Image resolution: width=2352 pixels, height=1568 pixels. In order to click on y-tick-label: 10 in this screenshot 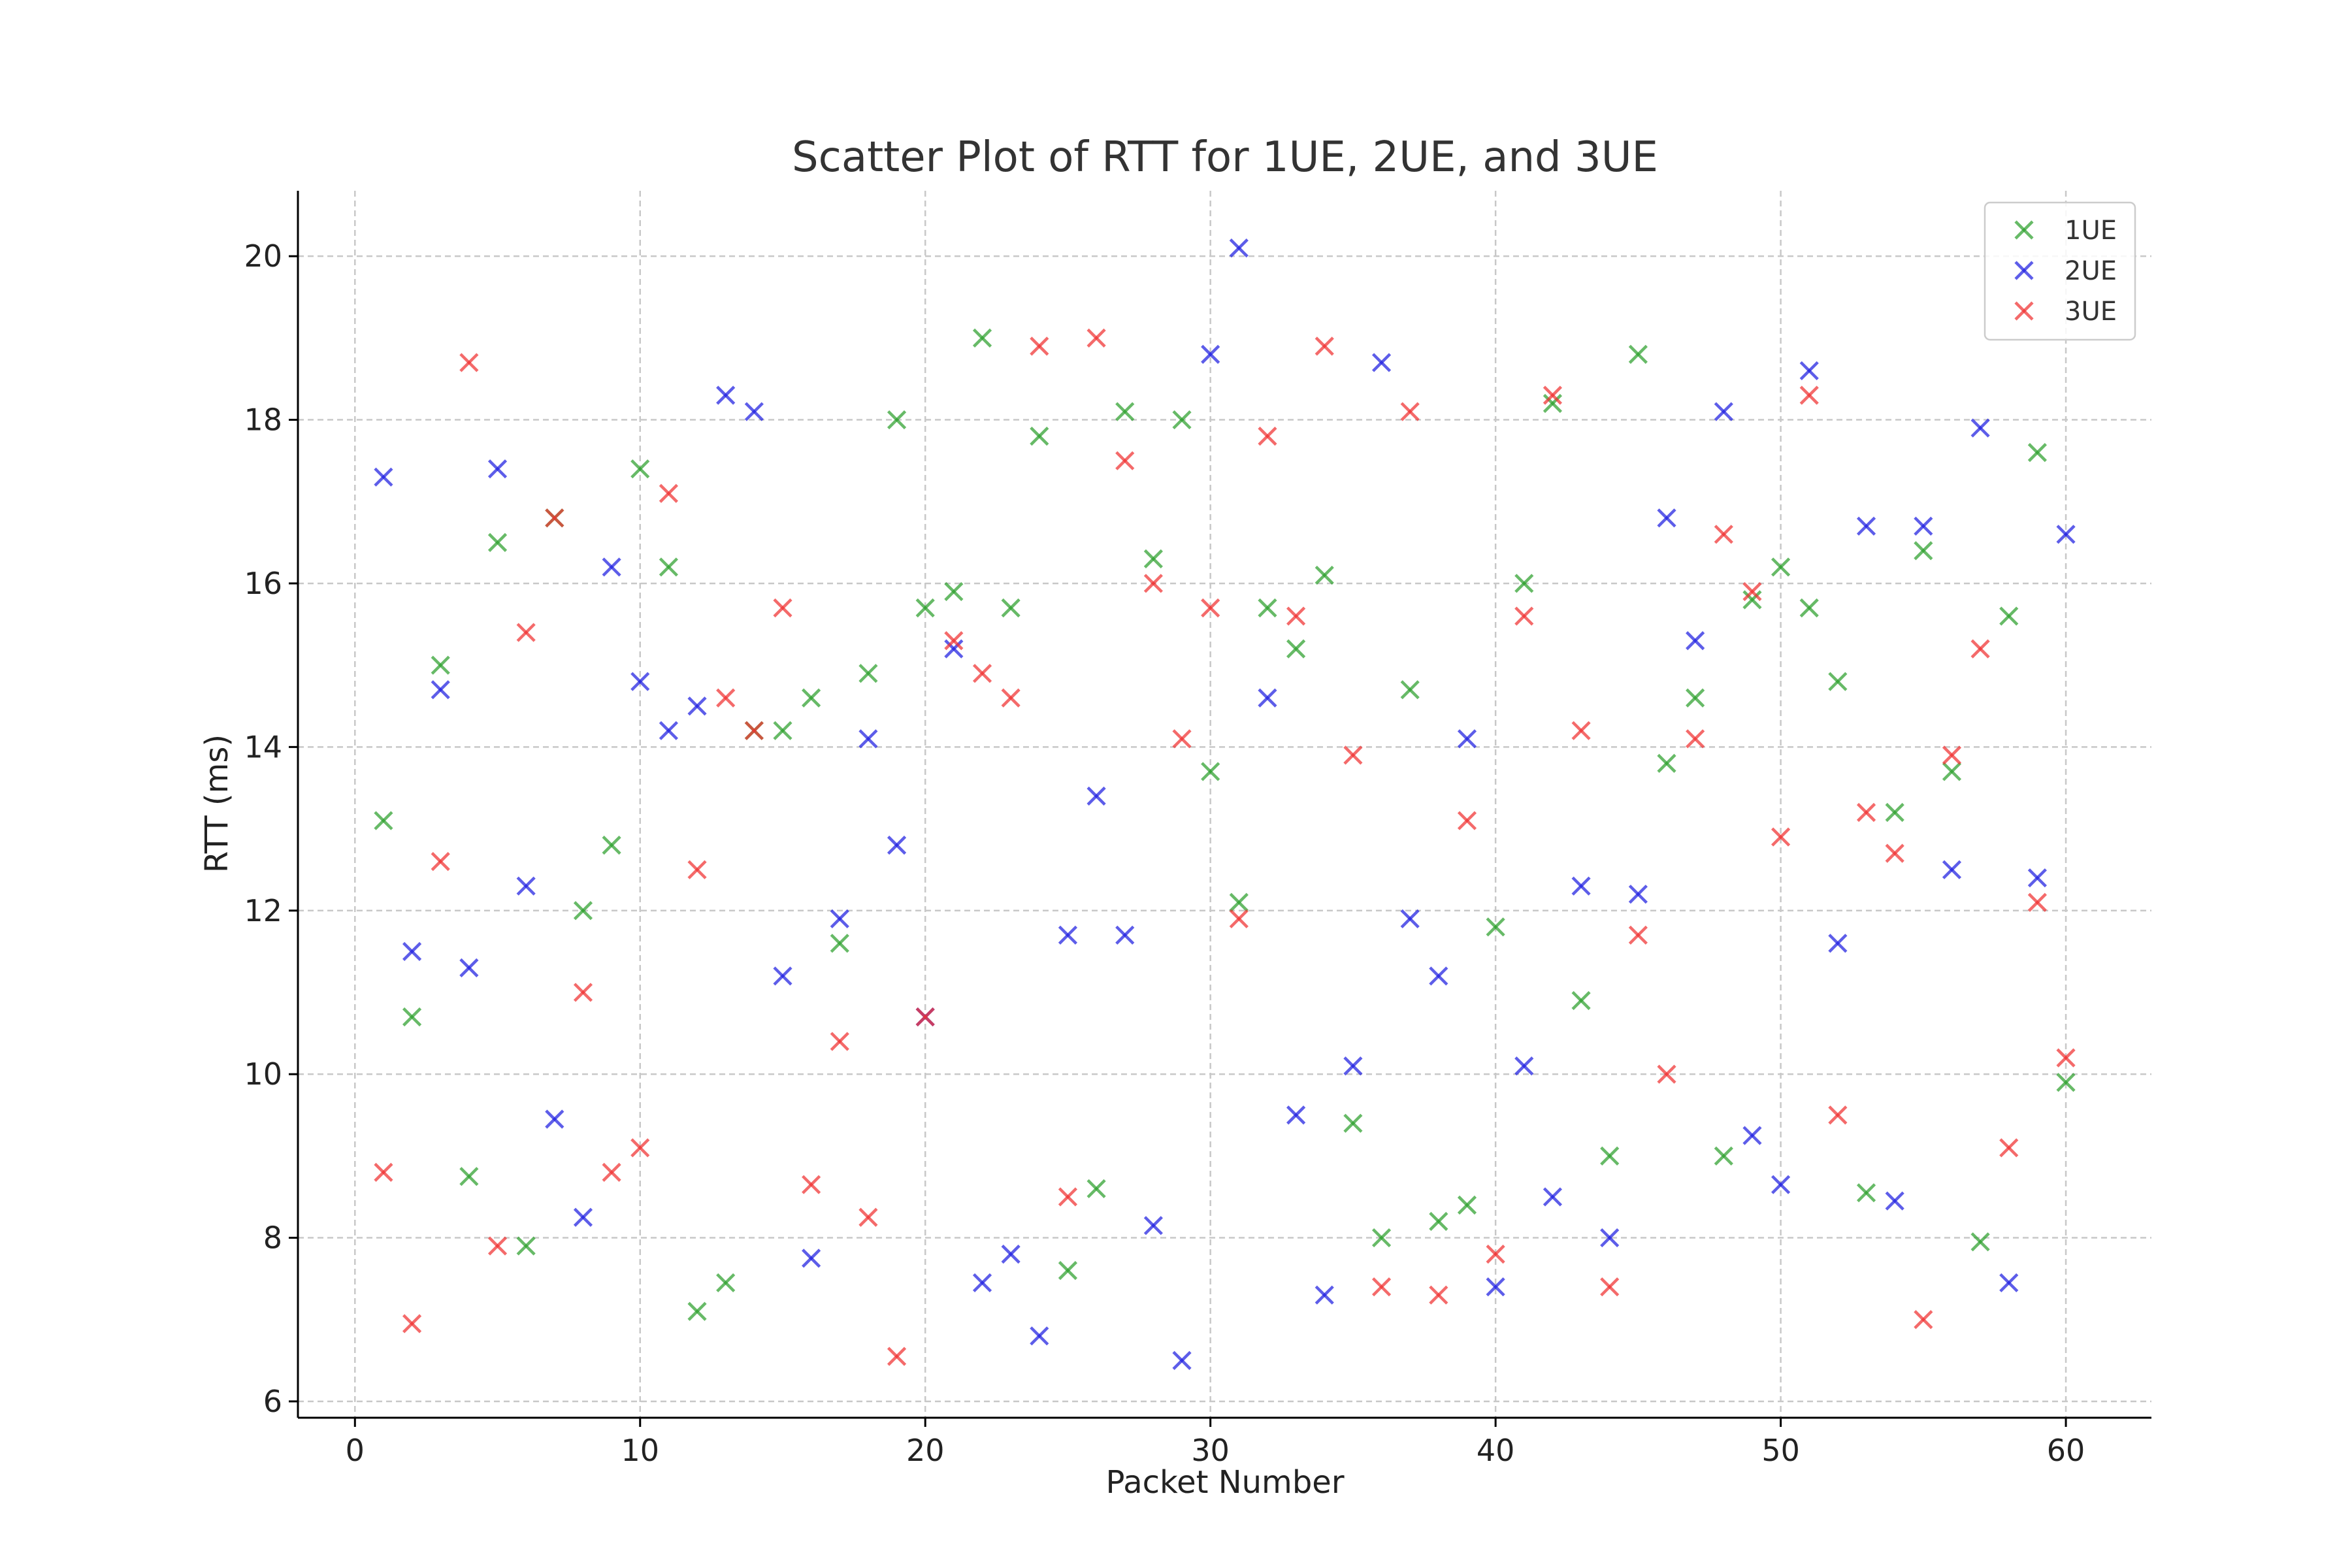, I will do `click(263, 1074)`.